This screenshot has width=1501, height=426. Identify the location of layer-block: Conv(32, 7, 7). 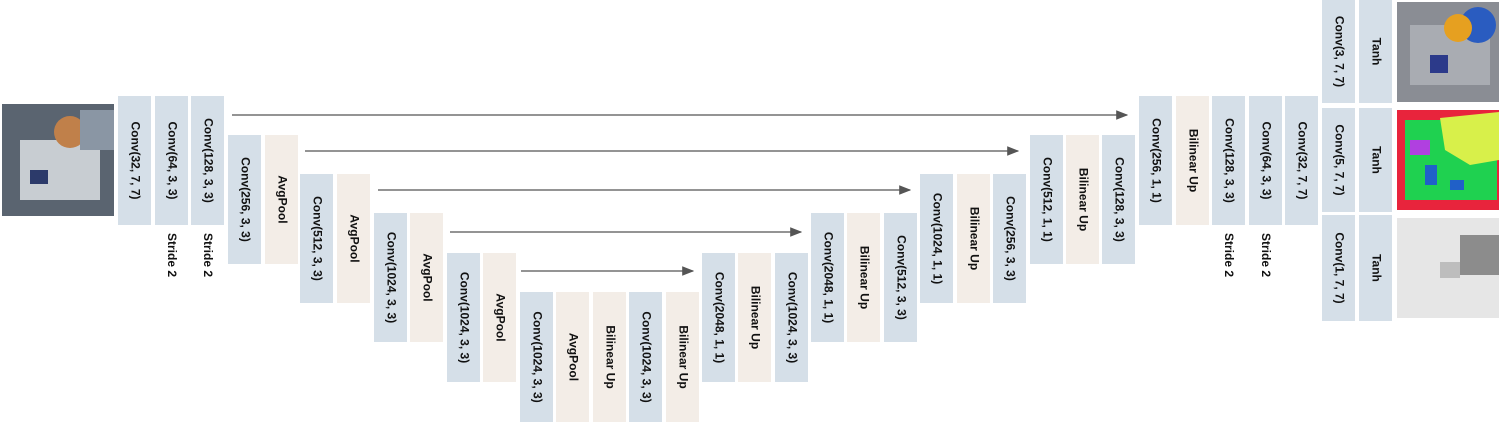
(134, 160).